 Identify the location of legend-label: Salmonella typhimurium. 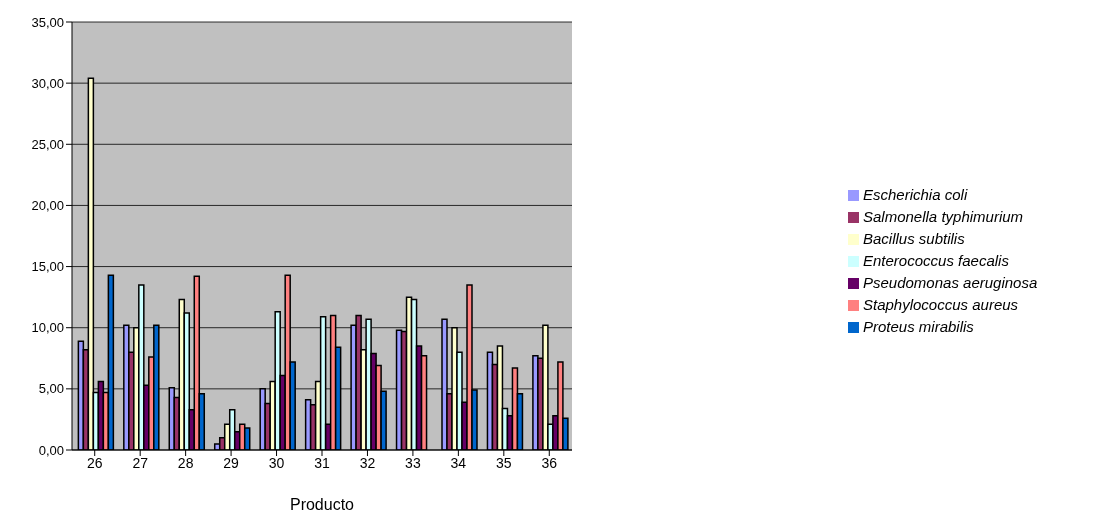
(943, 216).